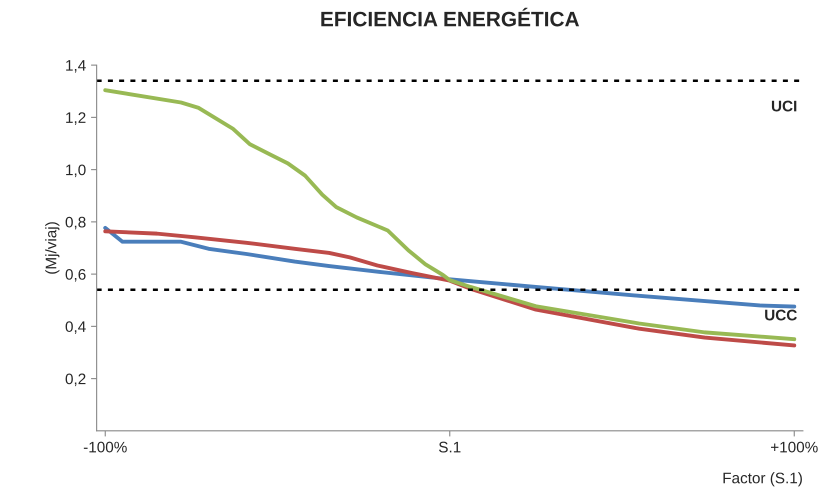 Image resolution: width=826 pixels, height=501 pixels. I want to click on y-tick-label: 0,8, so click(76, 223).